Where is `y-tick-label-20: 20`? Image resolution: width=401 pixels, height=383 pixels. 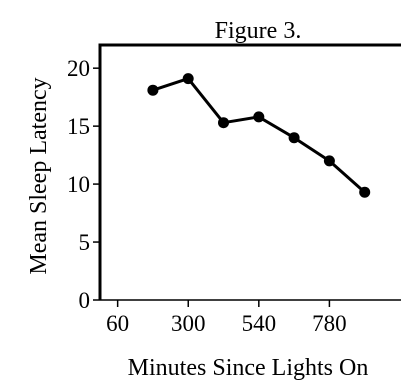 y-tick-label-20: 20 is located at coordinates (78, 68).